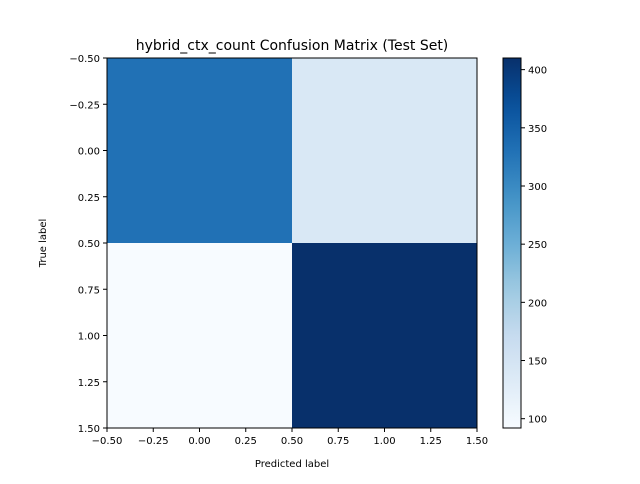 The height and width of the screenshot is (484, 640). Describe the element at coordinates (89, 290) in the screenshot. I see `y-tick-label: 0.75` at that location.